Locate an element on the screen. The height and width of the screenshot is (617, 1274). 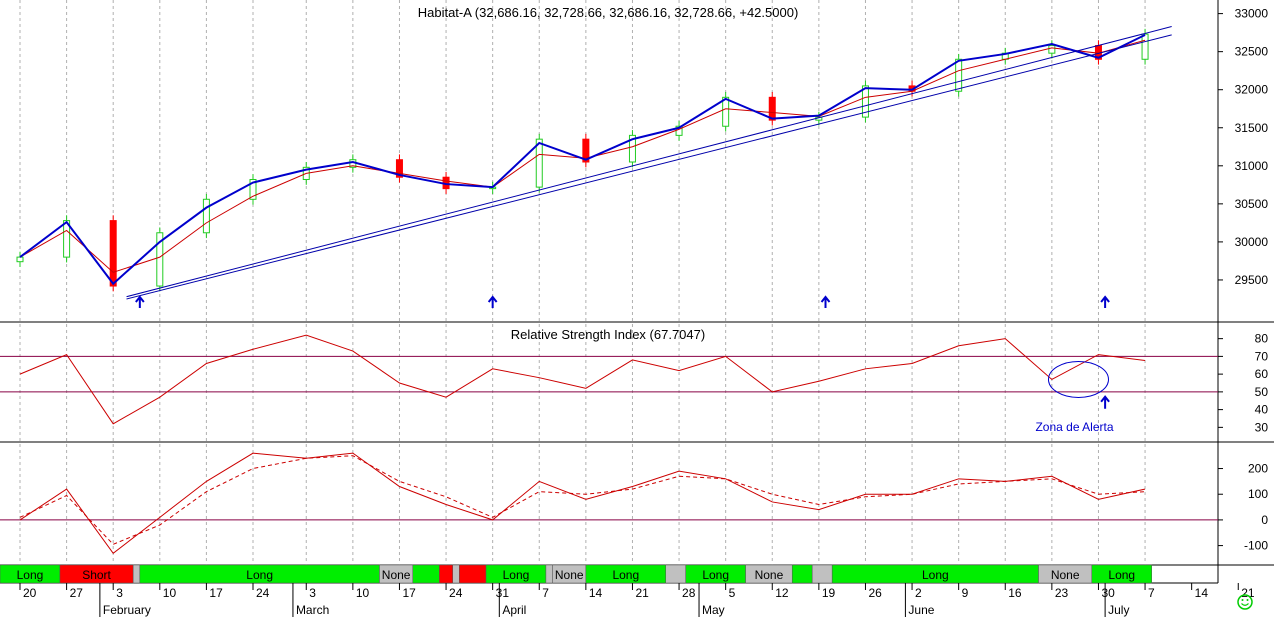
y-tick-label: 30500 is located at coordinates (1252, 204).